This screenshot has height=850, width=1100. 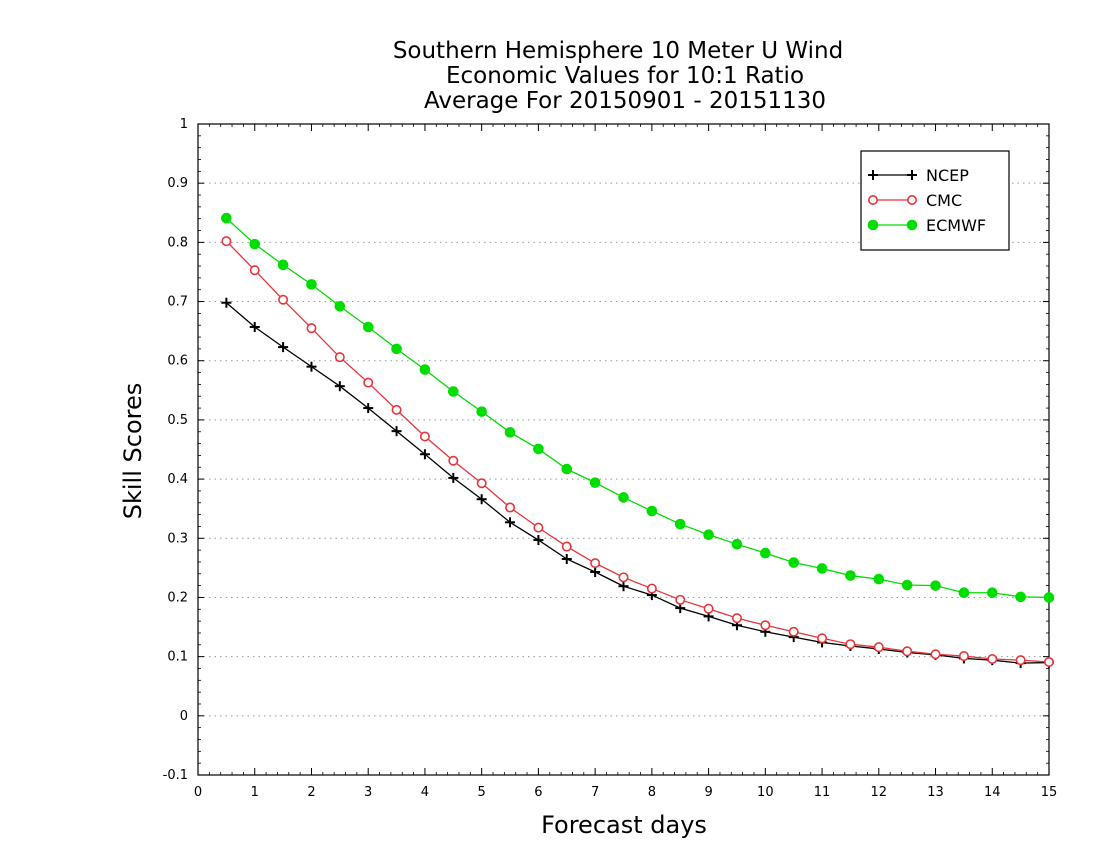 What do you see at coordinates (911, 200) in the screenshot?
I see `legend-marker-cmc` at bounding box center [911, 200].